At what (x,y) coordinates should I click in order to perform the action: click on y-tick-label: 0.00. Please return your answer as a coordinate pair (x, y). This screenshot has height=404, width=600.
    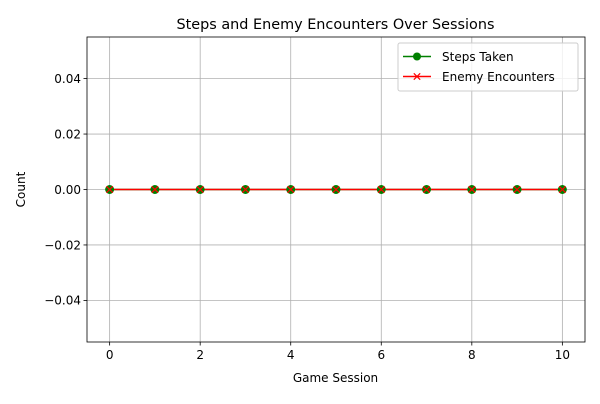
    Looking at the image, I should click on (67, 190).